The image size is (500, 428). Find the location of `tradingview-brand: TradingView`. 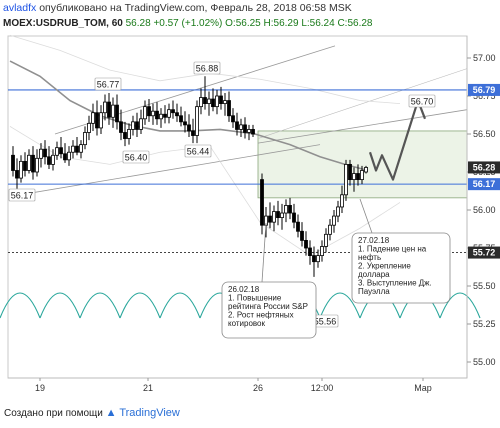

tradingview-brand: TradingView is located at coordinates (149, 413).